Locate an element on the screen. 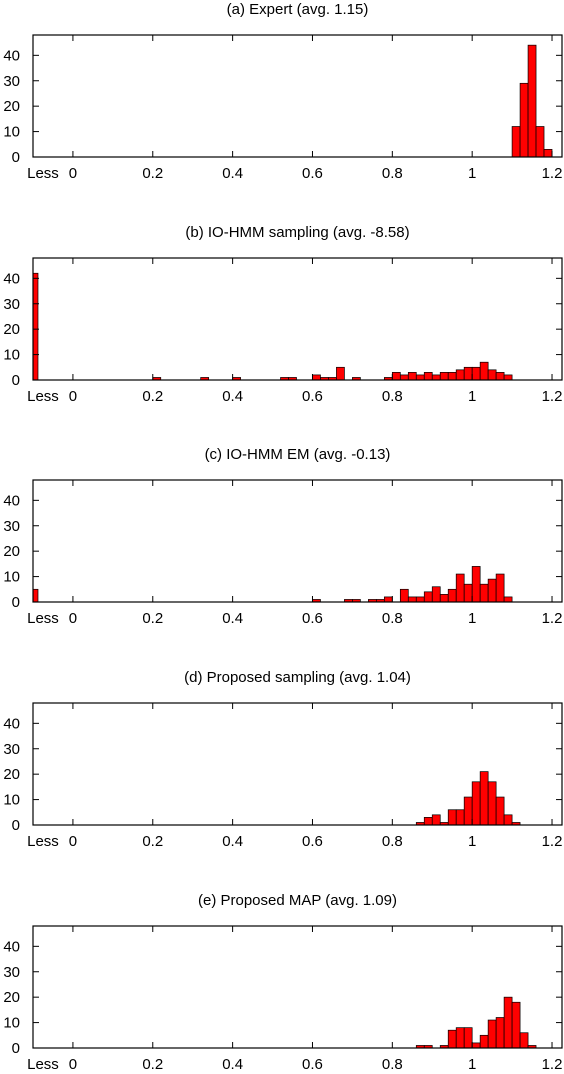 The height and width of the screenshot is (1074, 564). panel-title: (e) Proposed MAP (avg. 1.09) is located at coordinates (297, 900).